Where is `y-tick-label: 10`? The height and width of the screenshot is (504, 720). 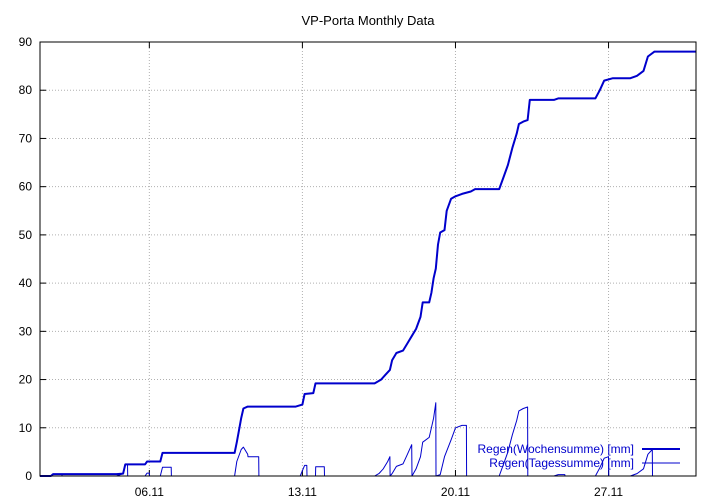 y-tick-label: 10 is located at coordinates (26, 428).